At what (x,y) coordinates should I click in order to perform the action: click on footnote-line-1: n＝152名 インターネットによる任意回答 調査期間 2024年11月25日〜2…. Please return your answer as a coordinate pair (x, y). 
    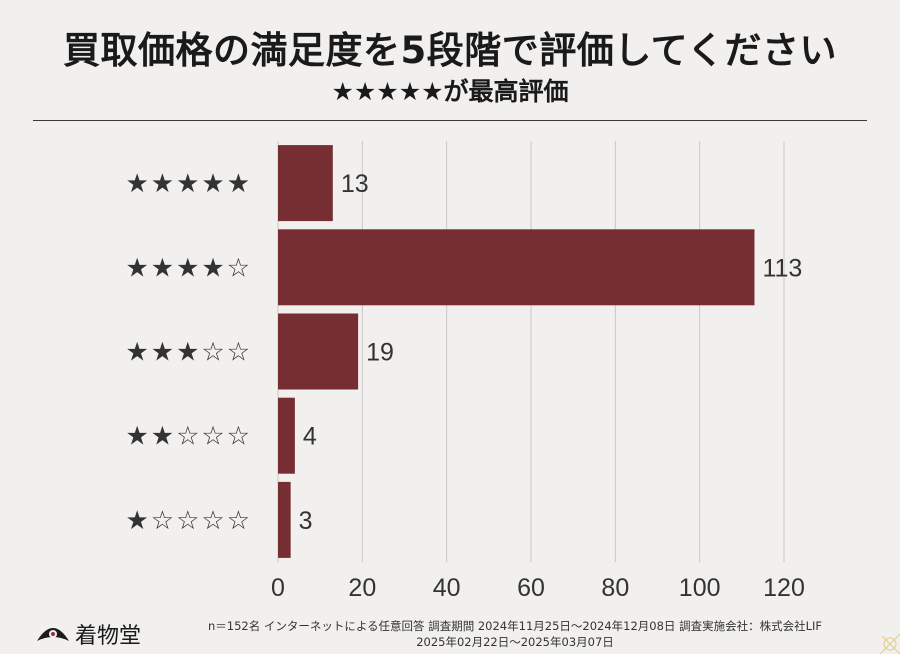
    Looking at the image, I should click on (515, 626).